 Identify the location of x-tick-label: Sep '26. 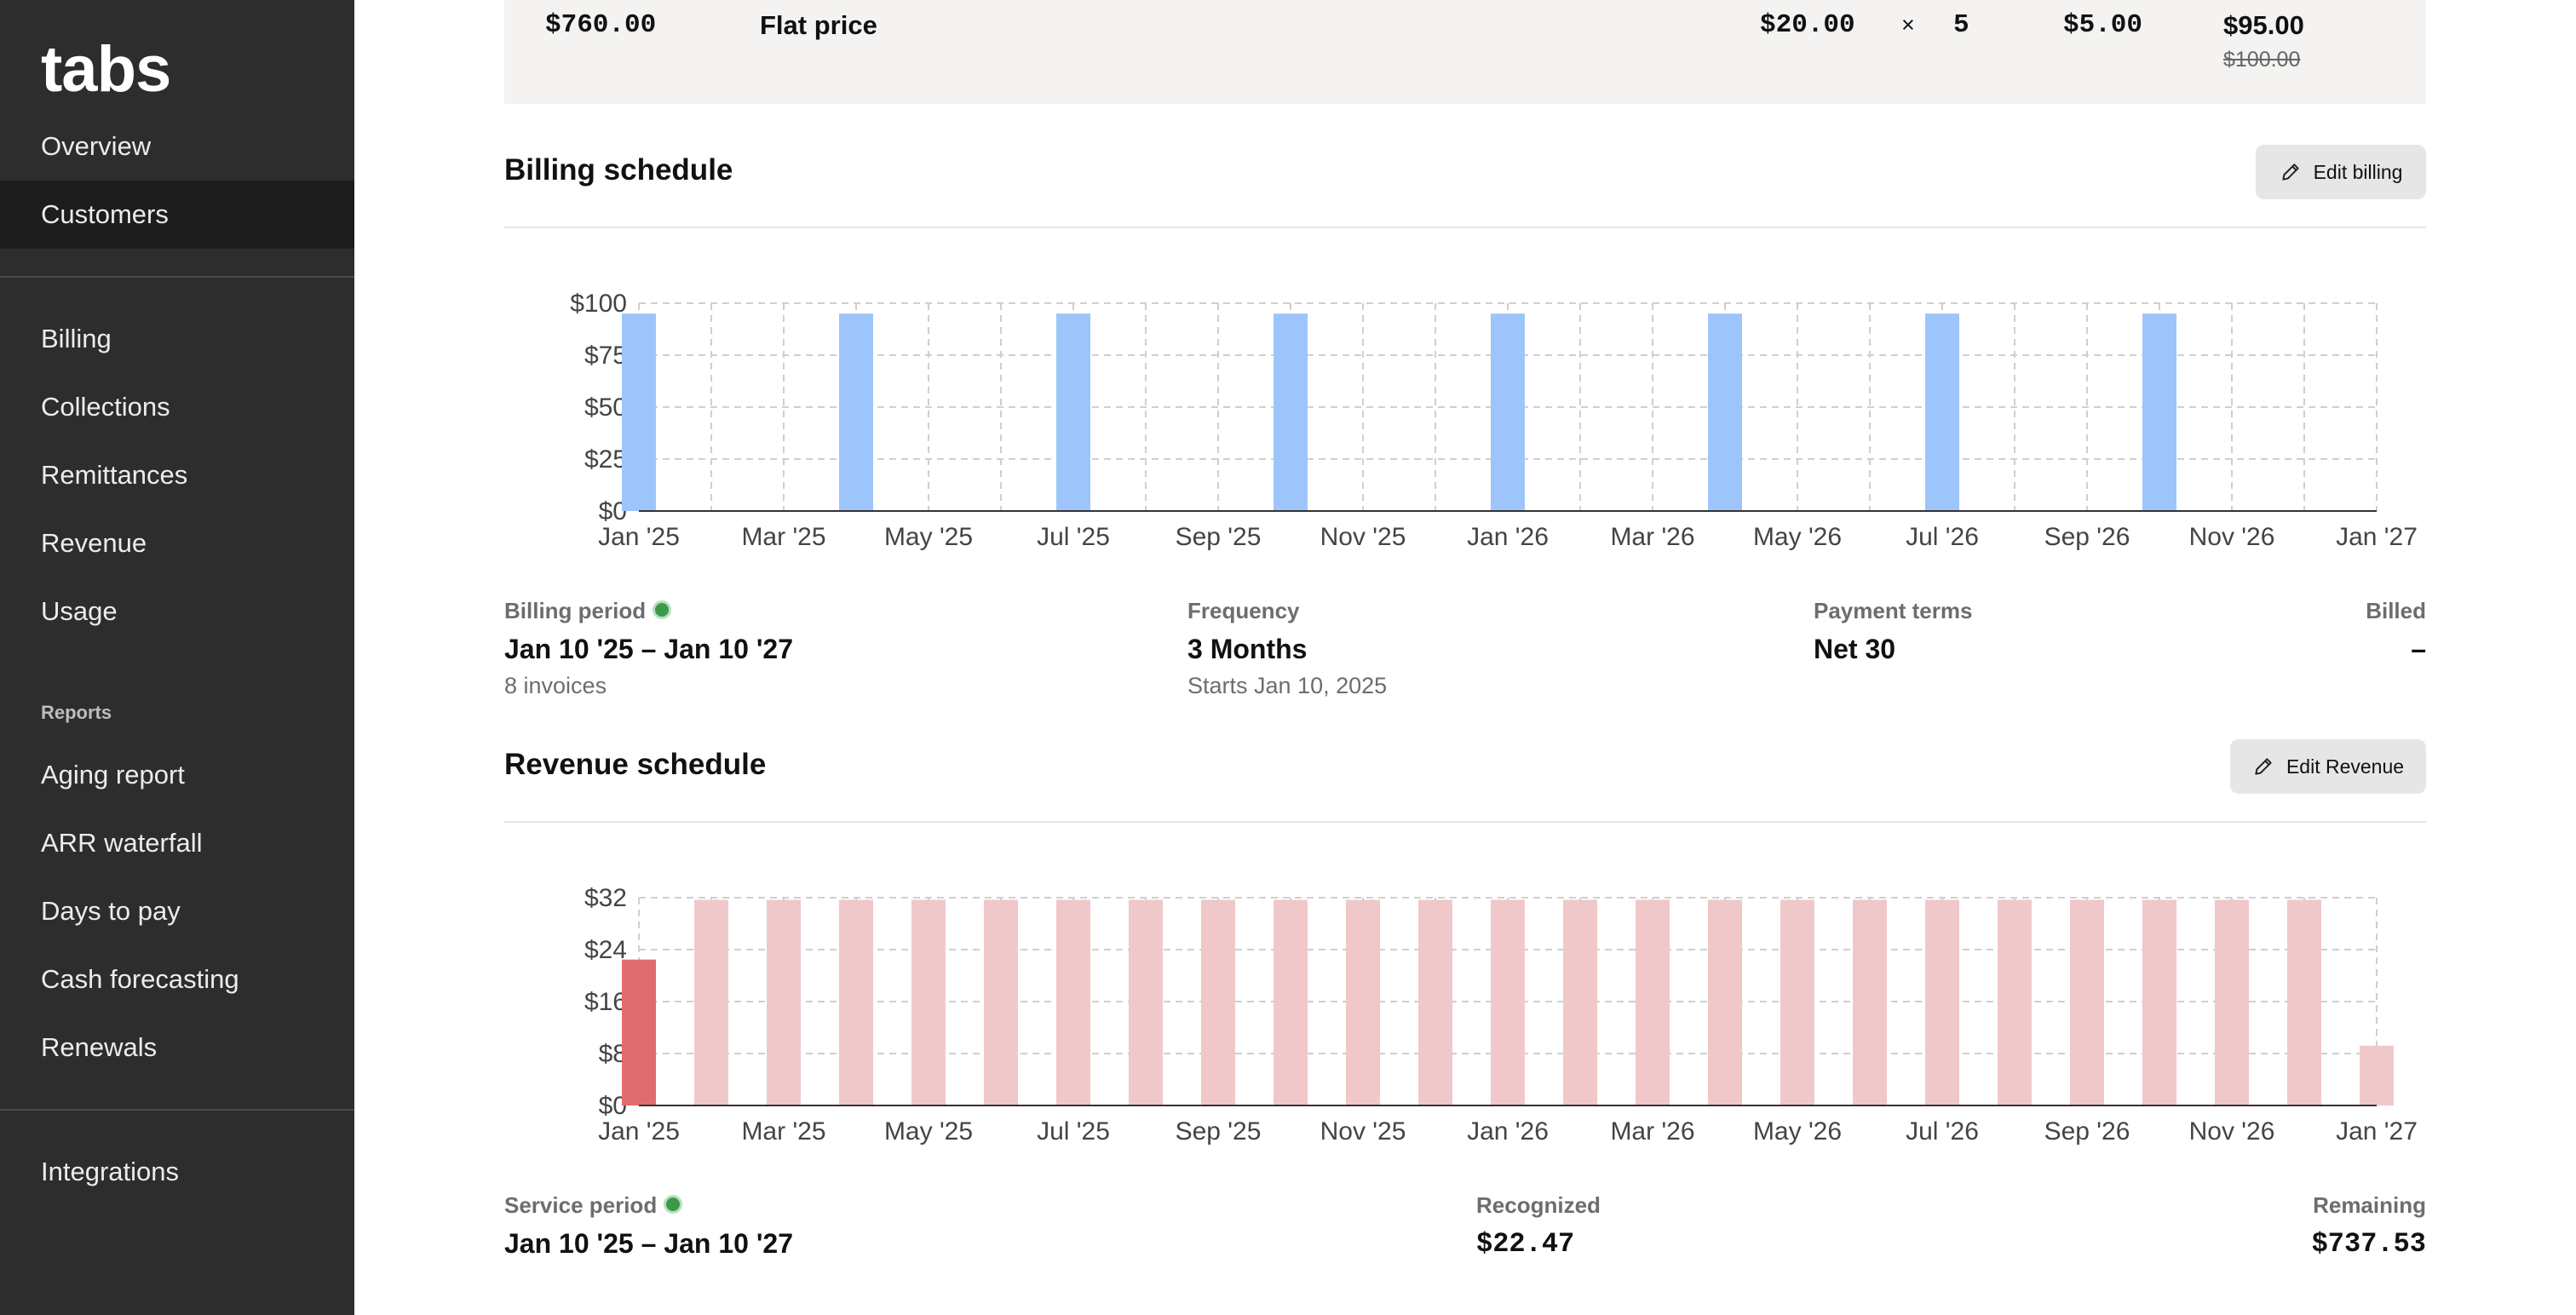
(2087, 537).